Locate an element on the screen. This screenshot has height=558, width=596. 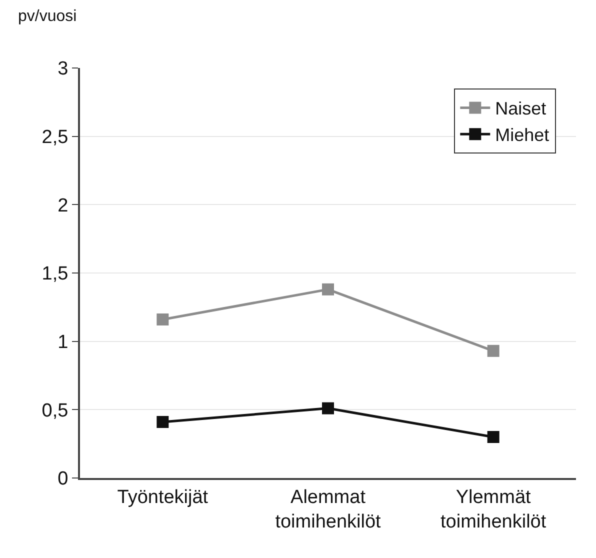
y-tick-label: 1 is located at coordinates (63, 342).